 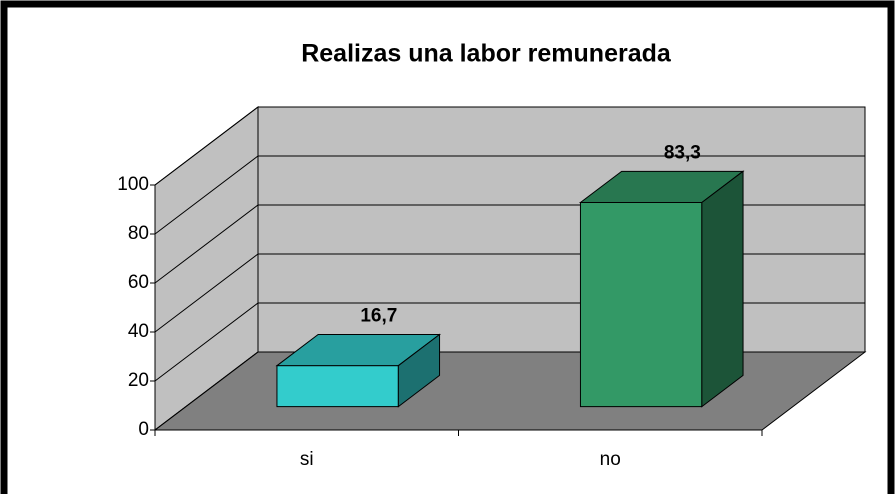 What do you see at coordinates (378, 316) in the screenshot?
I see `data-label: 16,7` at bounding box center [378, 316].